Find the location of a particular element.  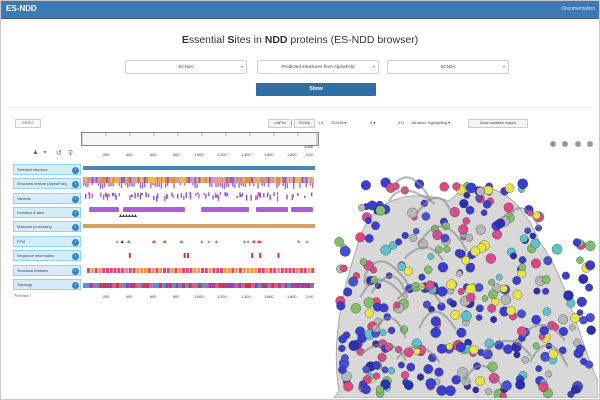

search-zoom-icon: ⚲ is located at coordinates (71, 153).